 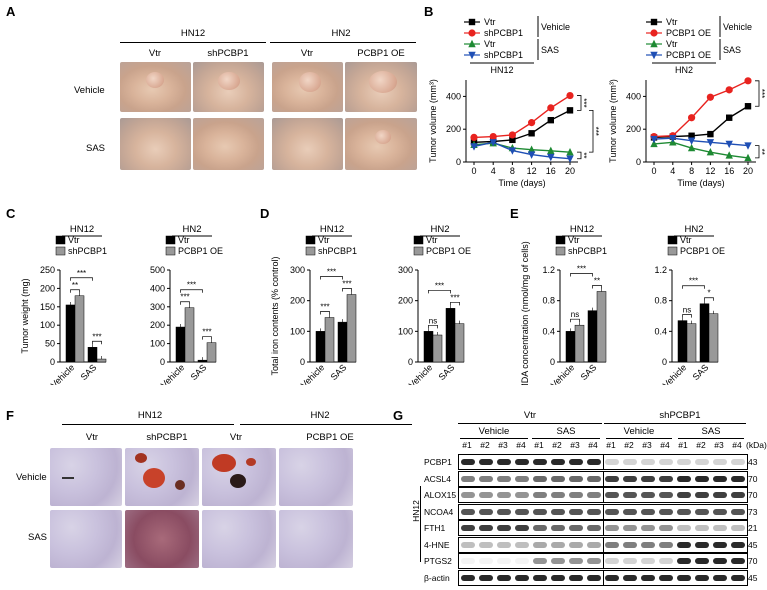 What do you see at coordinates (437, 544) in the screenshot?
I see `protein-label: 4-HNE` at bounding box center [437, 544].